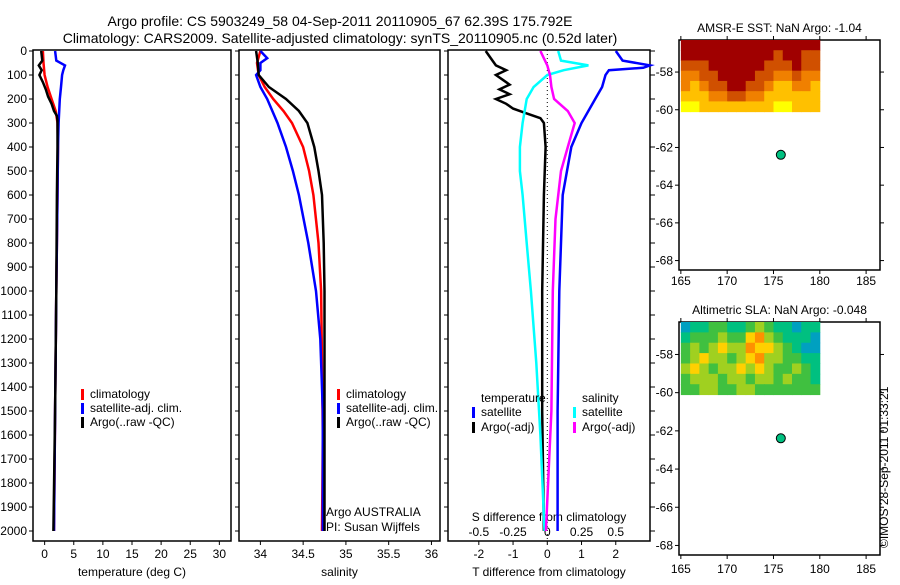 The height and width of the screenshot is (585, 900). Describe the element at coordinates (515, 291) in the screenshot. I see `series-line-t-argo-adj-` at that location.